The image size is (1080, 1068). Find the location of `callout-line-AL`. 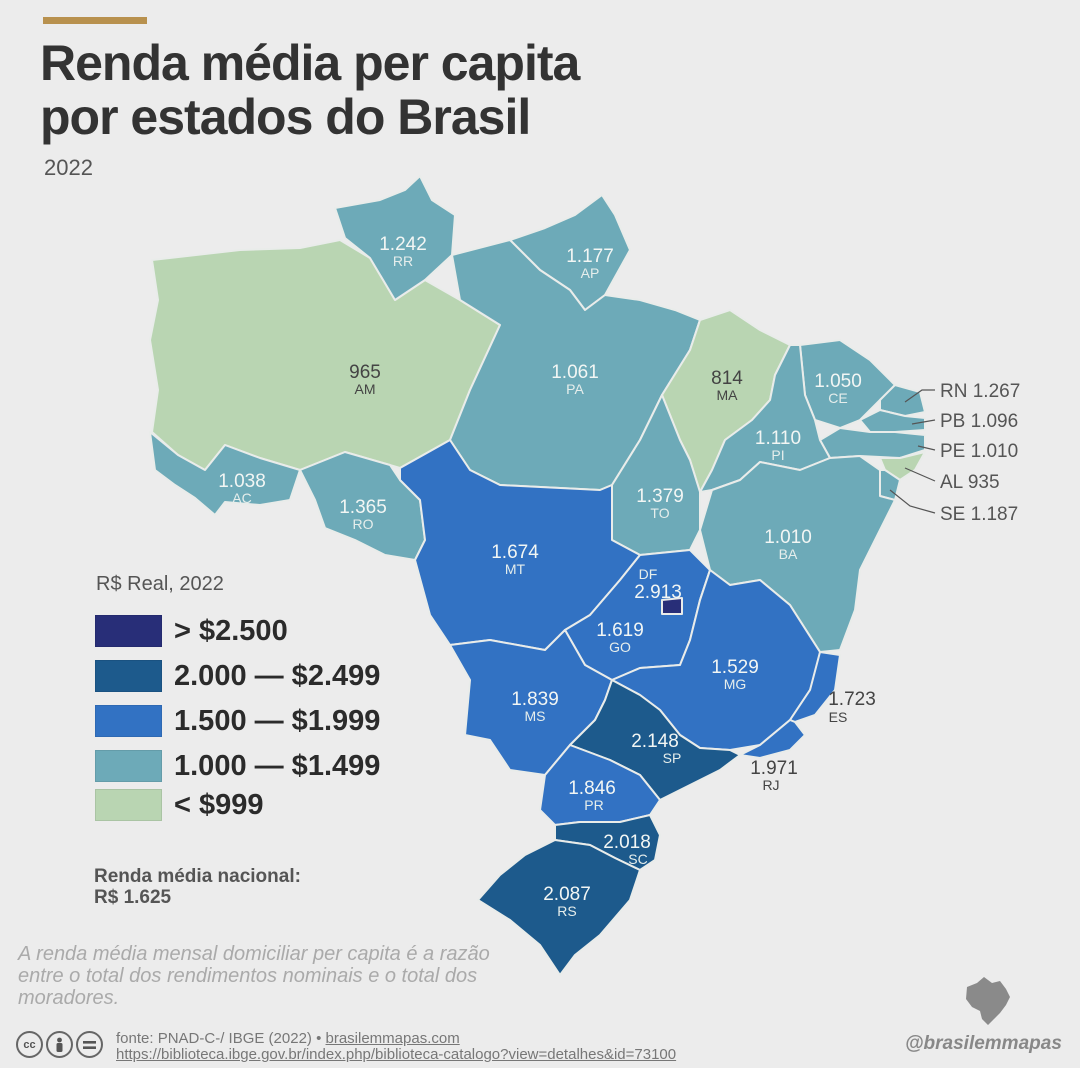

callout-line-AL is located at coordinates (920, 474).